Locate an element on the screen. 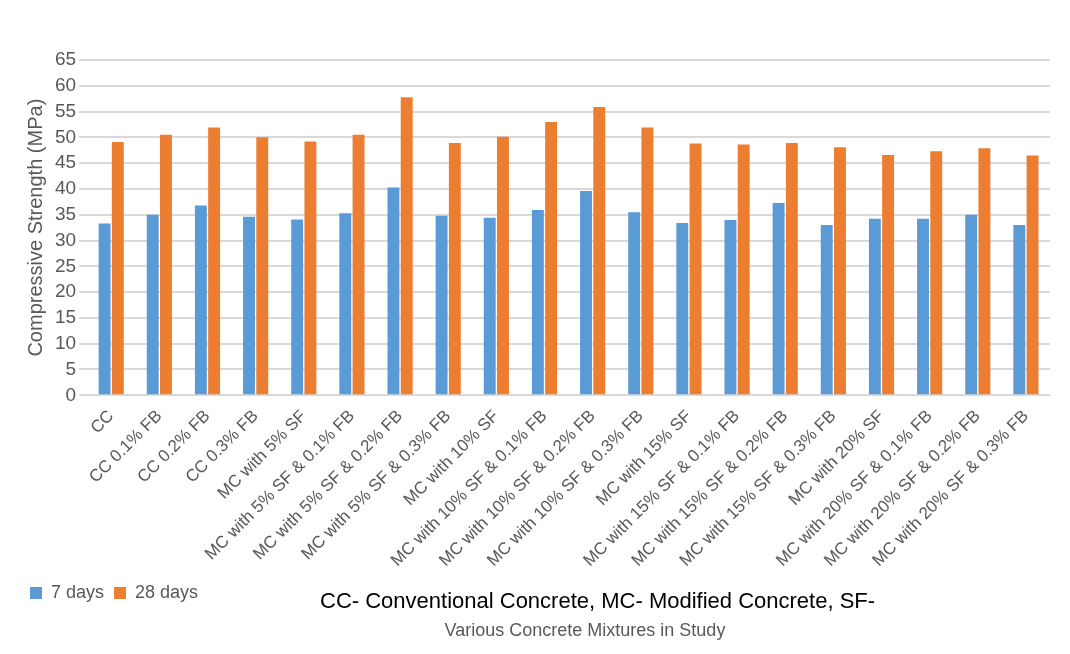 The width and height of the screenshot is (1070, 654). y-tick-label: 35 is located at coordinates (65, 213).